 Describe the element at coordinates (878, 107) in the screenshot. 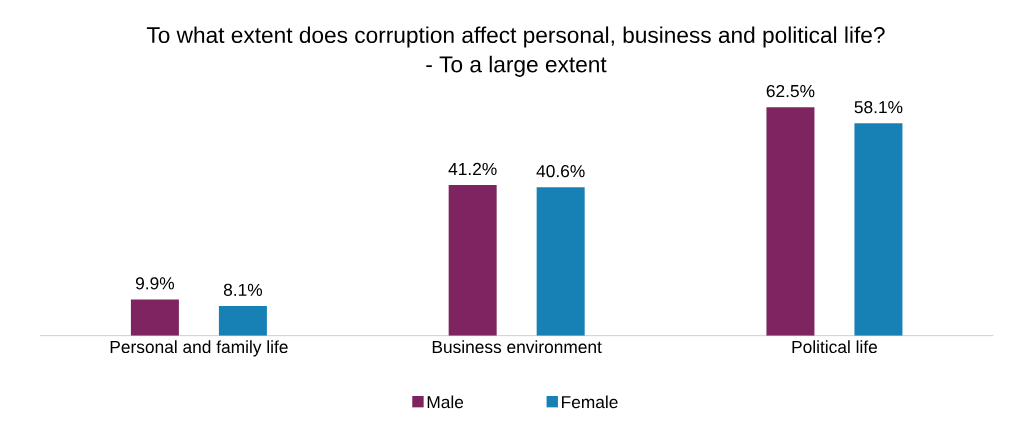

I see `data-label: 58.1%` at that location.